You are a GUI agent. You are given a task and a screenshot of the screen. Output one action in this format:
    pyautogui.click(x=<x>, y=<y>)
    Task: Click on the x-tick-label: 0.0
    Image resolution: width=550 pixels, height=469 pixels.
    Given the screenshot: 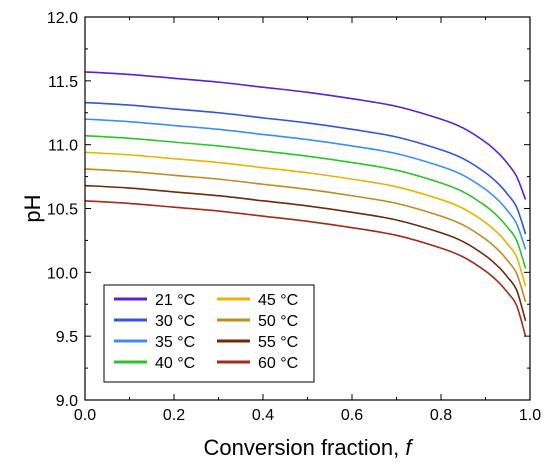 What is the action you would take?
    pyautogui.click(x=85, y=415)
    